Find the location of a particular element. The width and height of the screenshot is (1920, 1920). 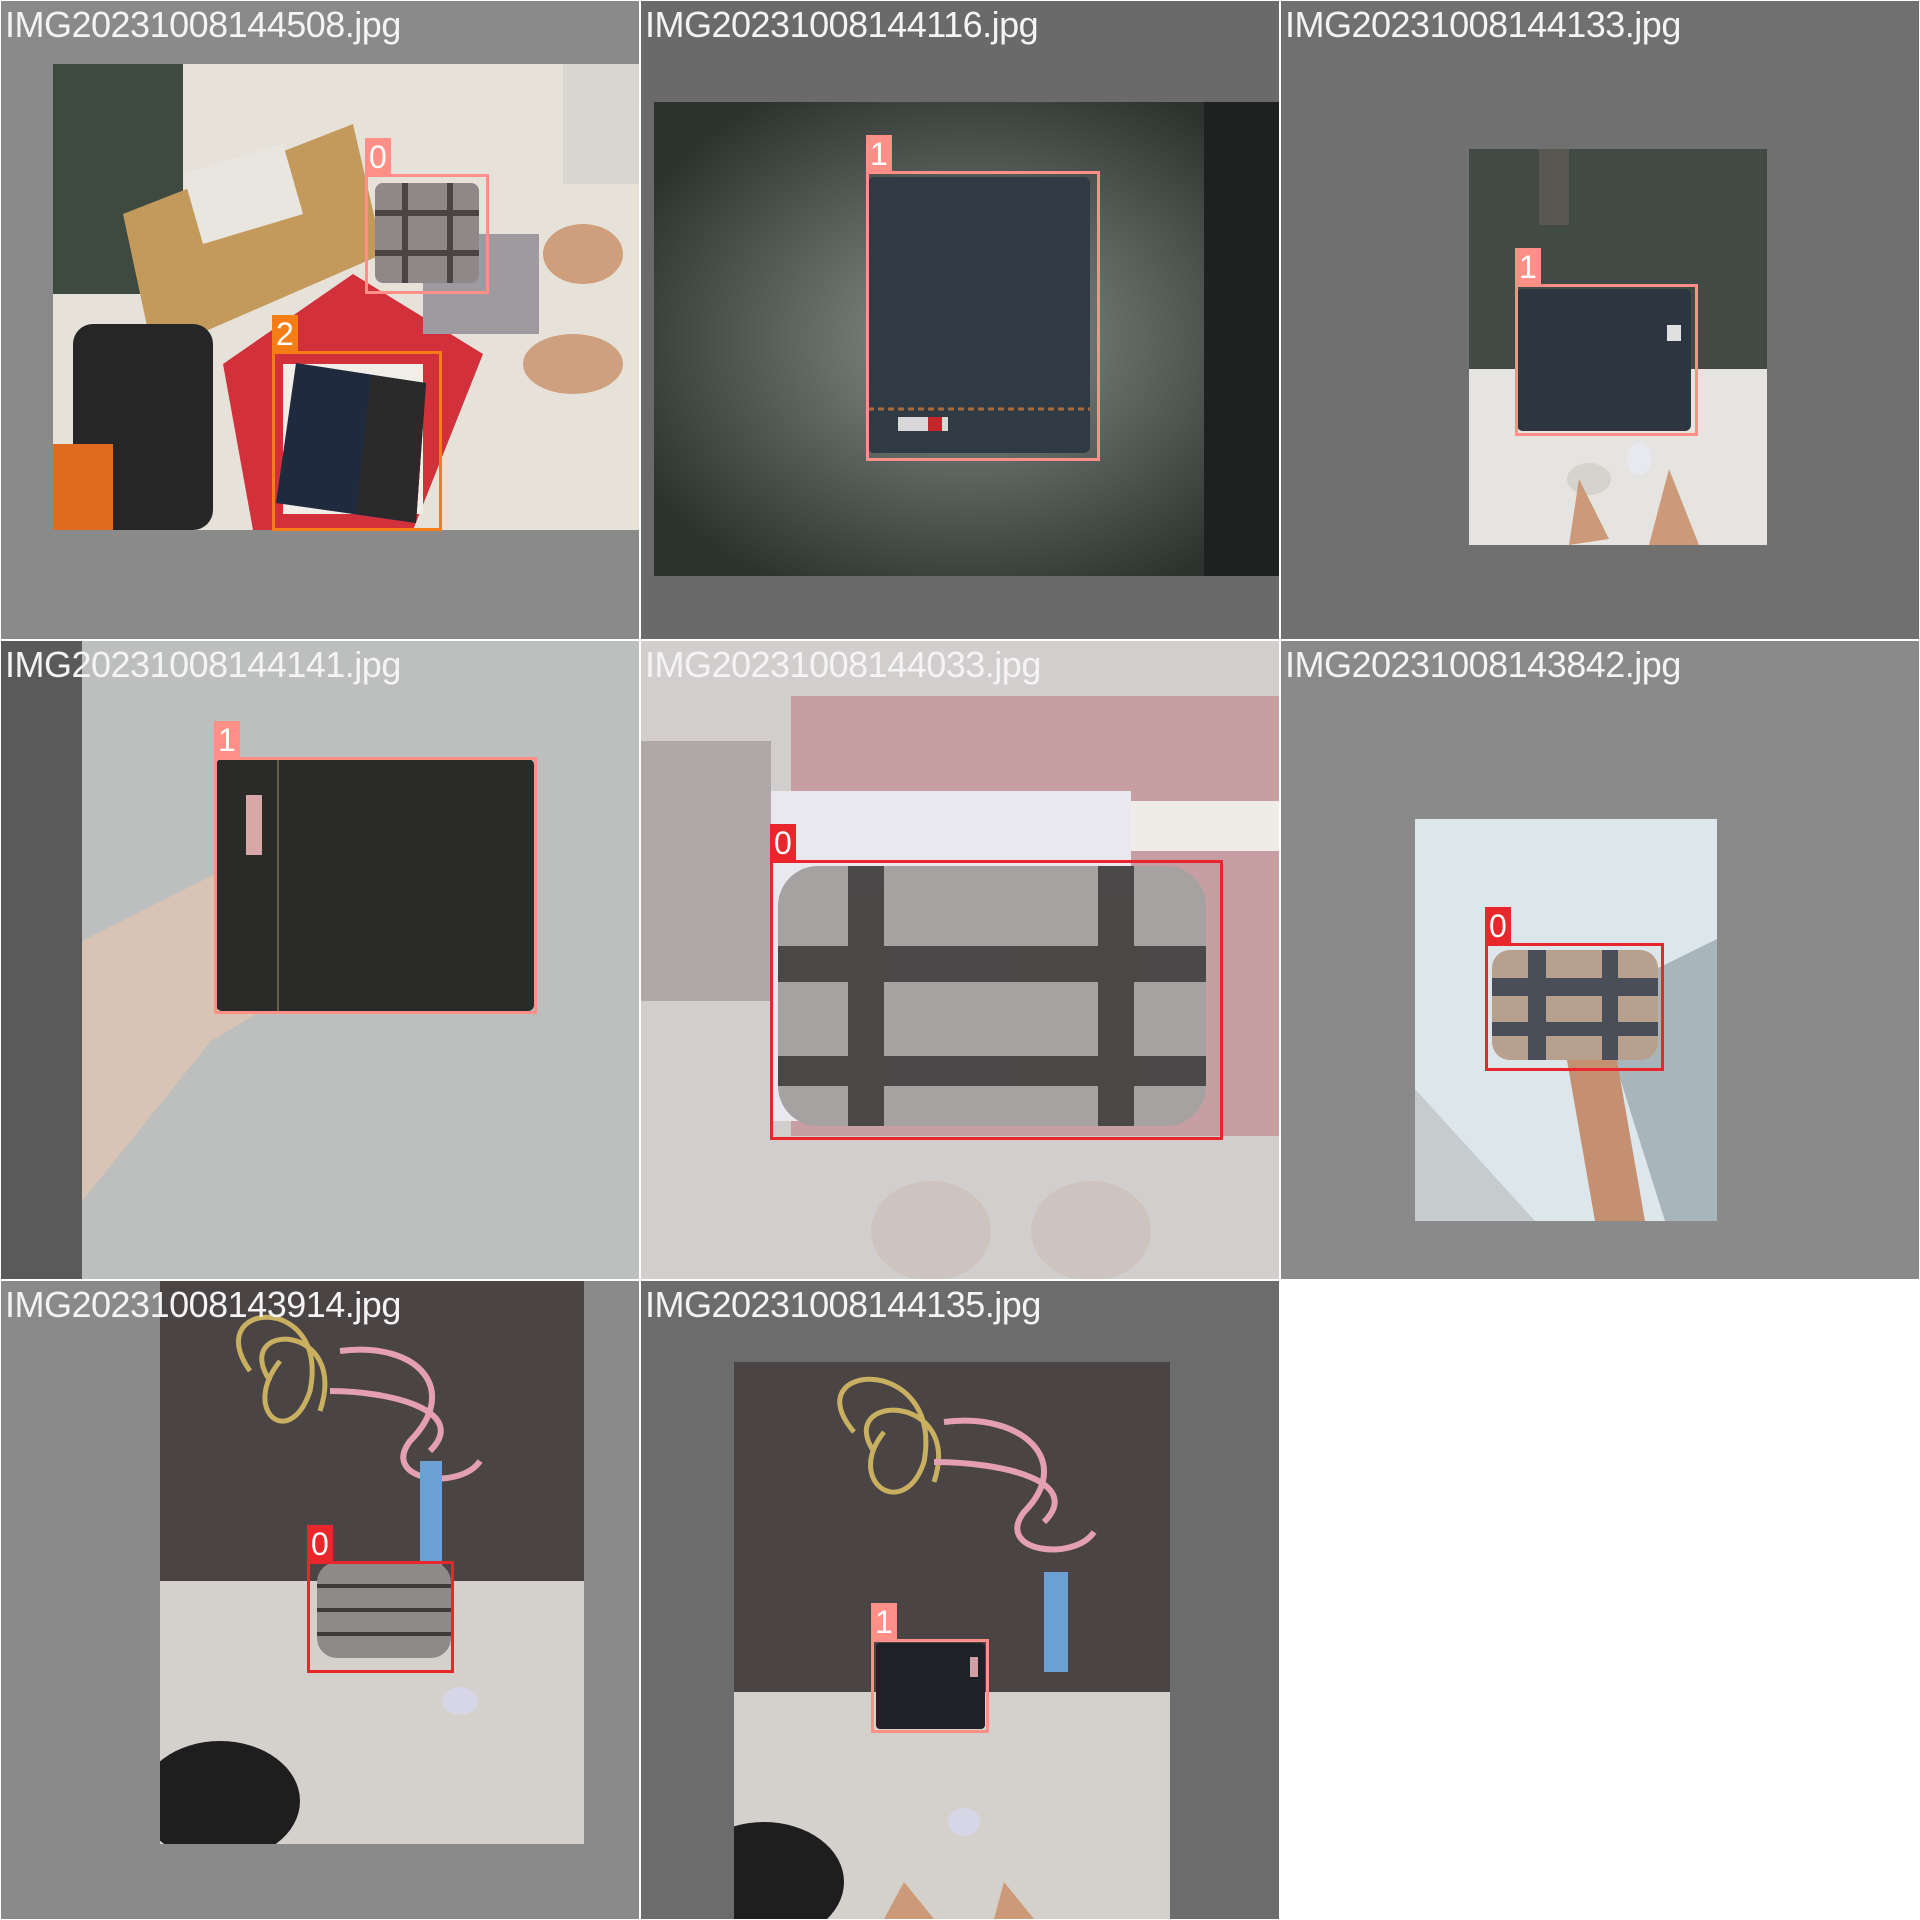

grid-tile: 0 IMG20231008143842.jpg is located at coordinates (1600, 960).